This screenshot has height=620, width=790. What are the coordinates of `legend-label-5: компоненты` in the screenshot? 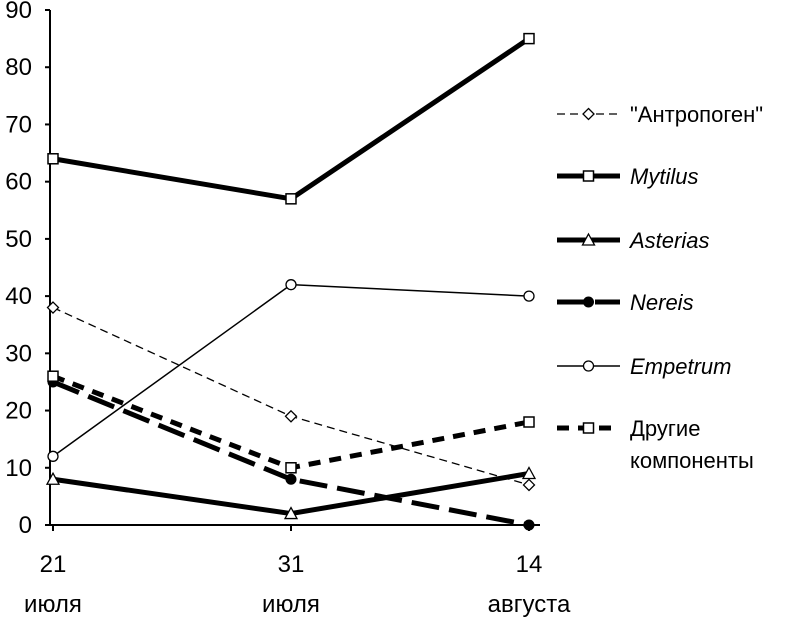 It's located at (692, 460).